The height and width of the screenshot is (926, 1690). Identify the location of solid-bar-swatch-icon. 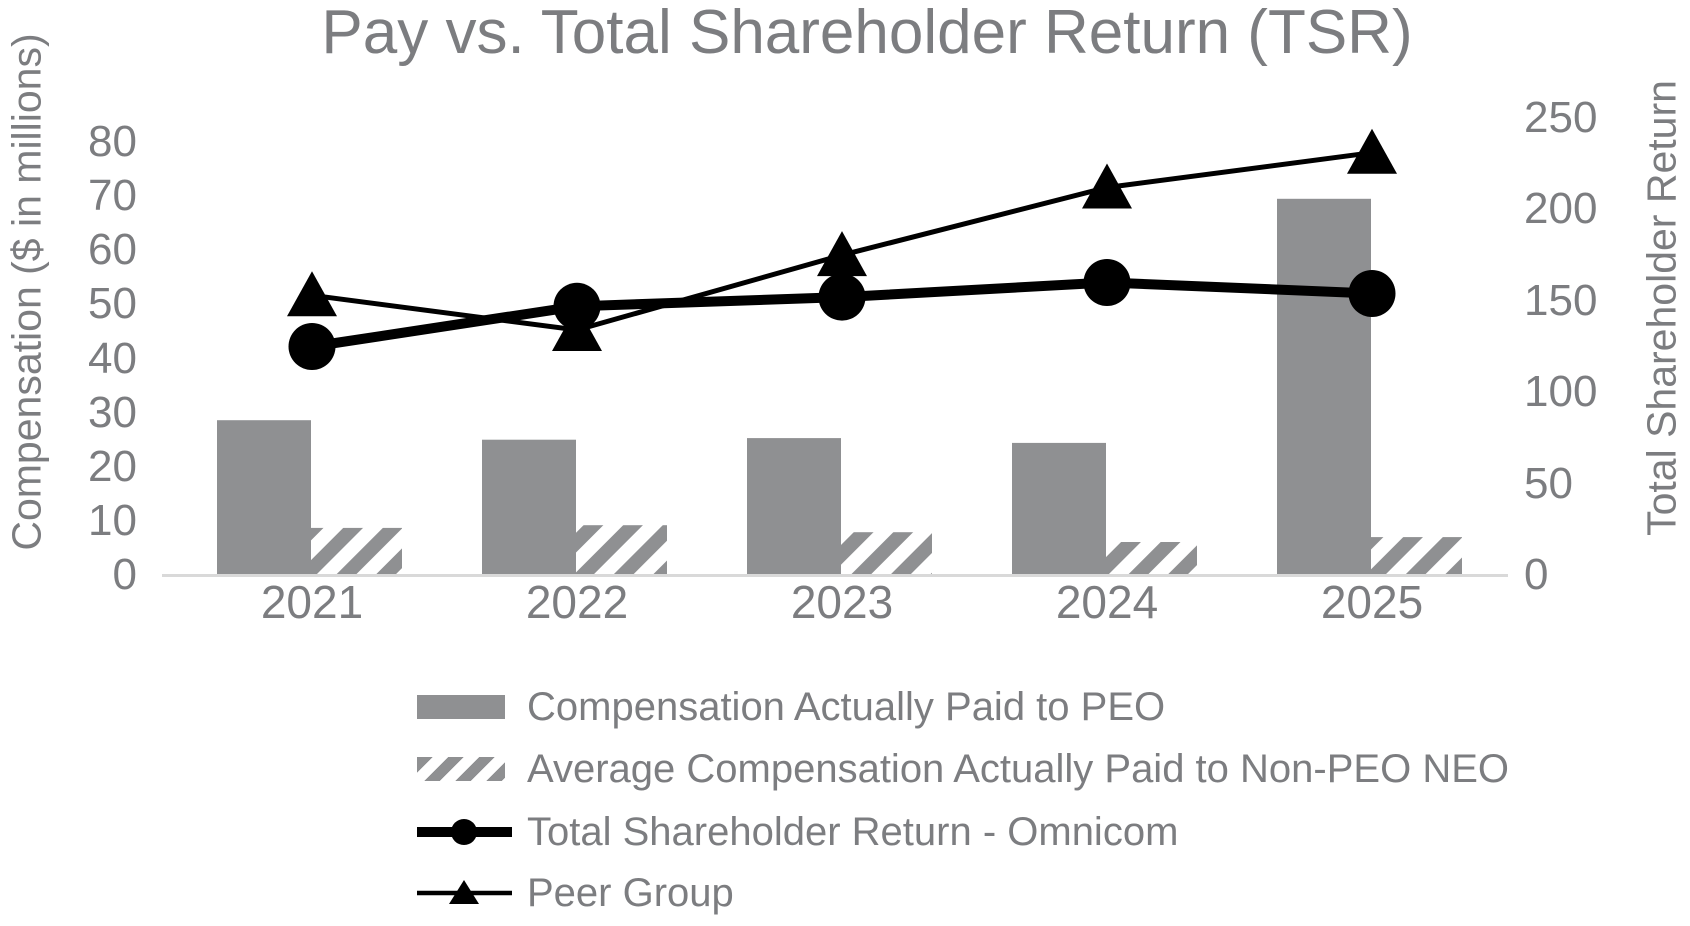
(461, 707).